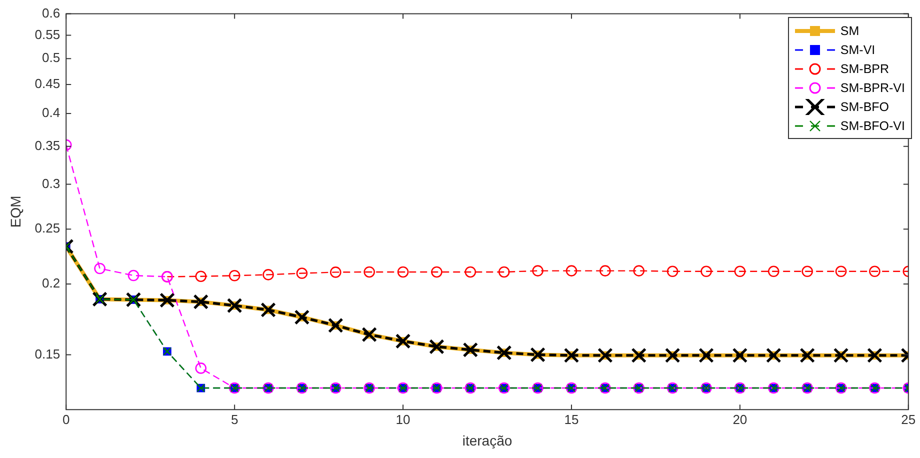 This screenshot has width=920, height=458. I want to click on x-tick-label: 5, so click(234, 419).